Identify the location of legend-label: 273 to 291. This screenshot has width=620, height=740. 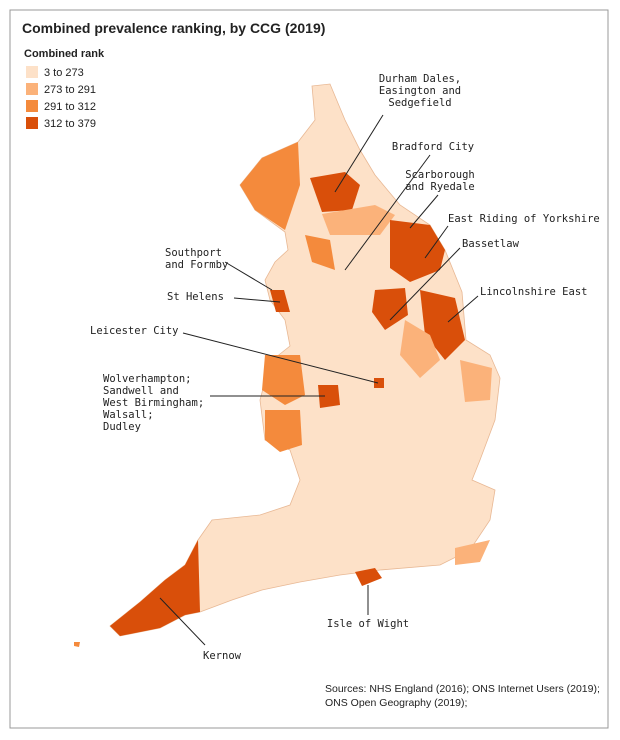
(70, 90).